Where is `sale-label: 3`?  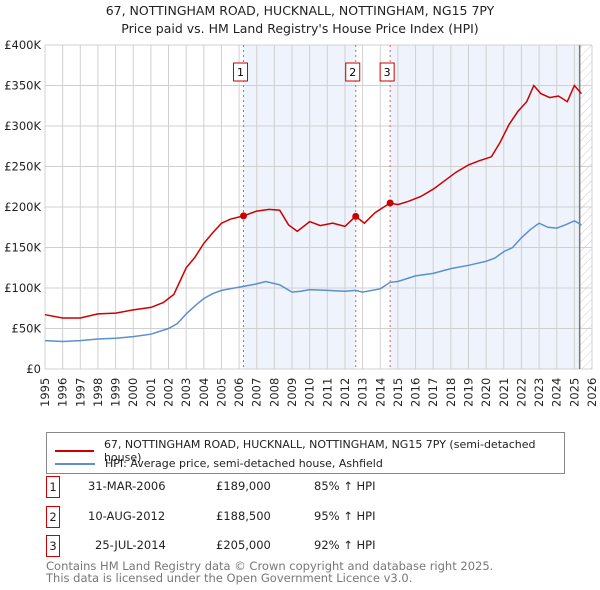 sale-label: 3 is located at coordinates (387, 72).